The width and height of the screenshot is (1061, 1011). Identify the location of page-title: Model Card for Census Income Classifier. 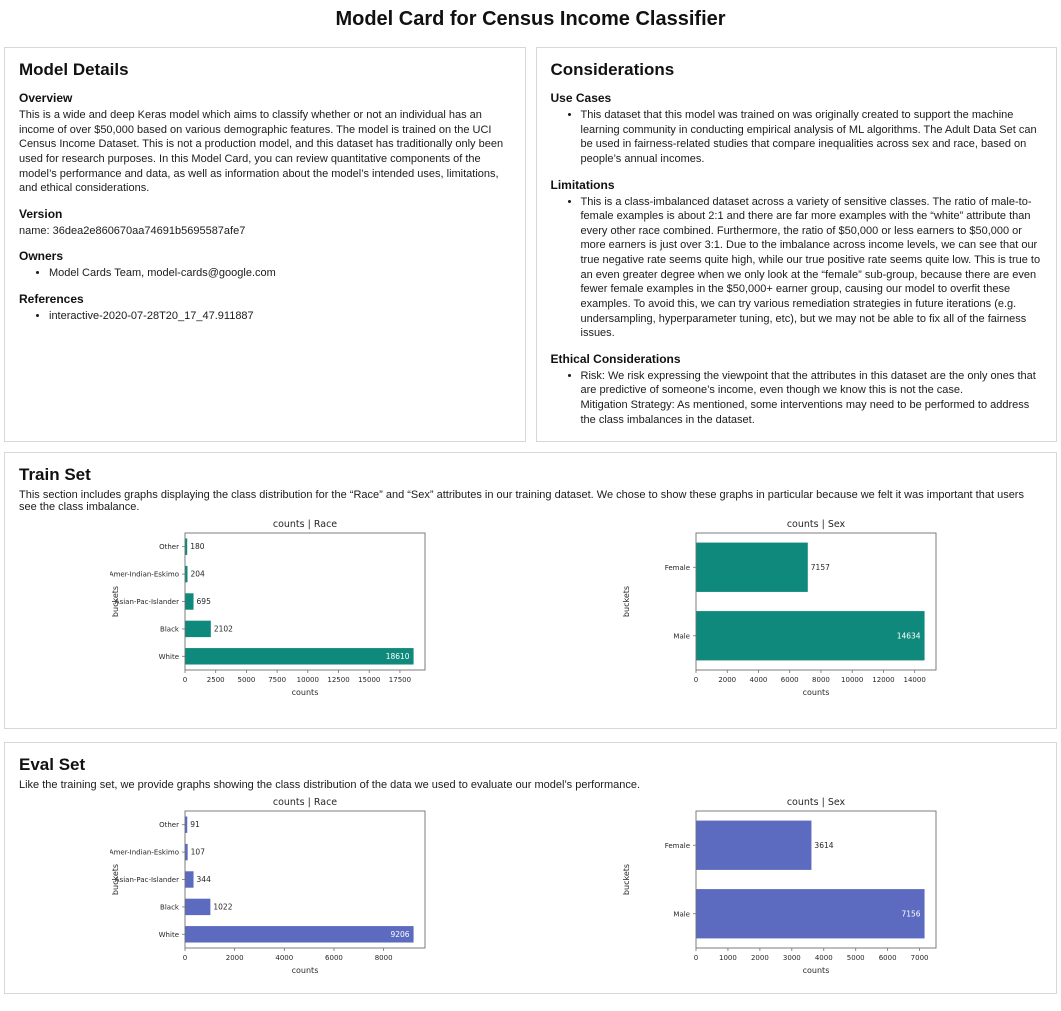
(530, 19).